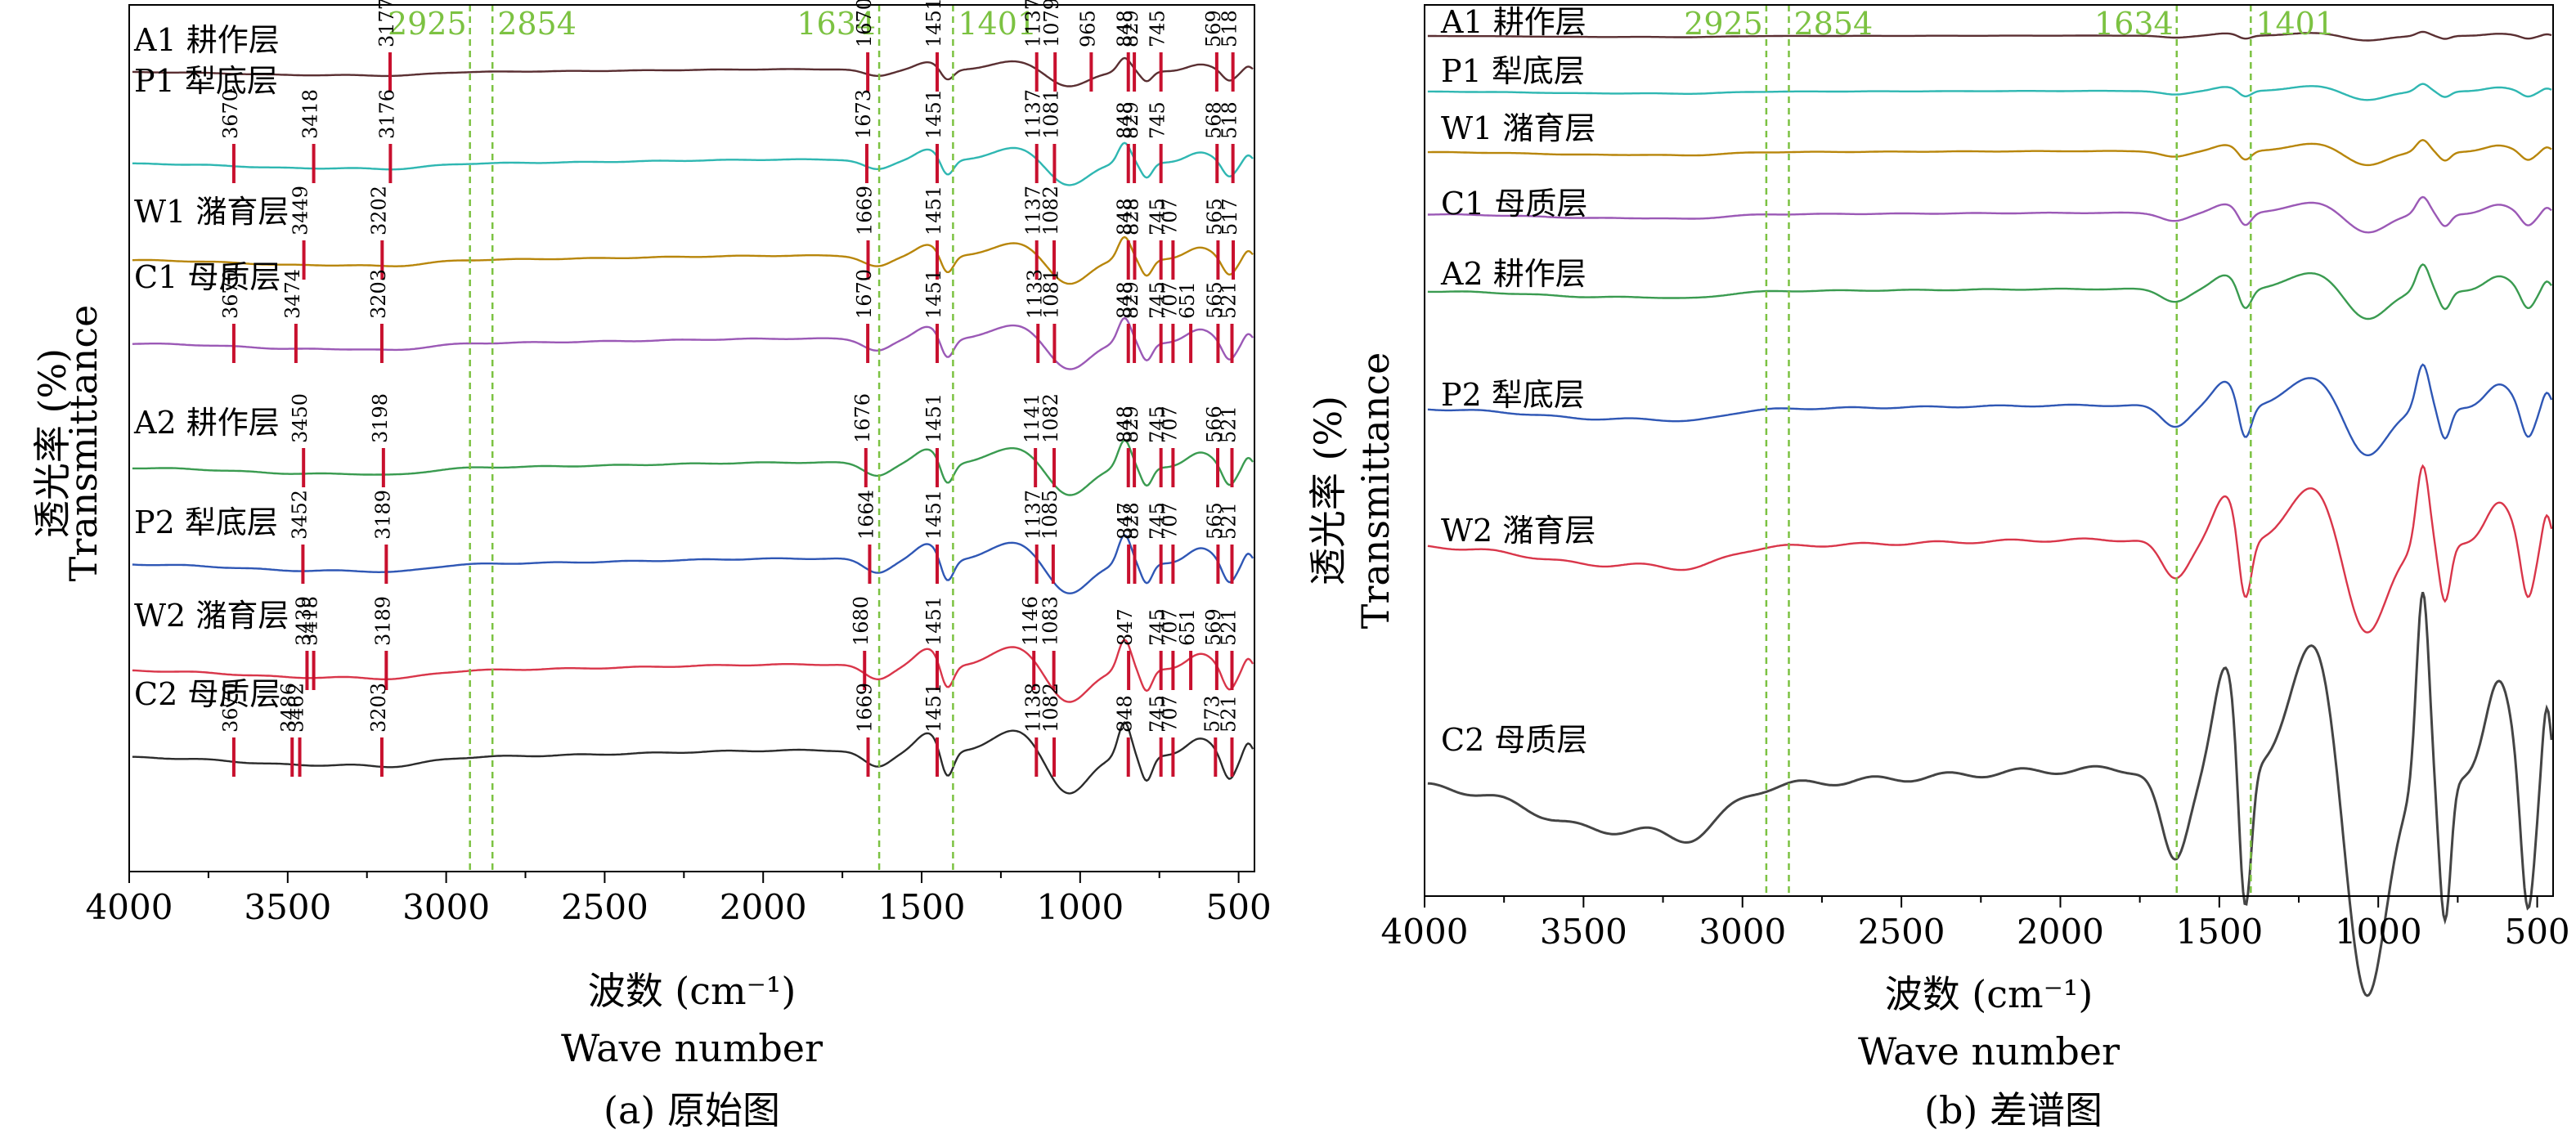  I want to click on peak-label: 3176, so click(386, 114).